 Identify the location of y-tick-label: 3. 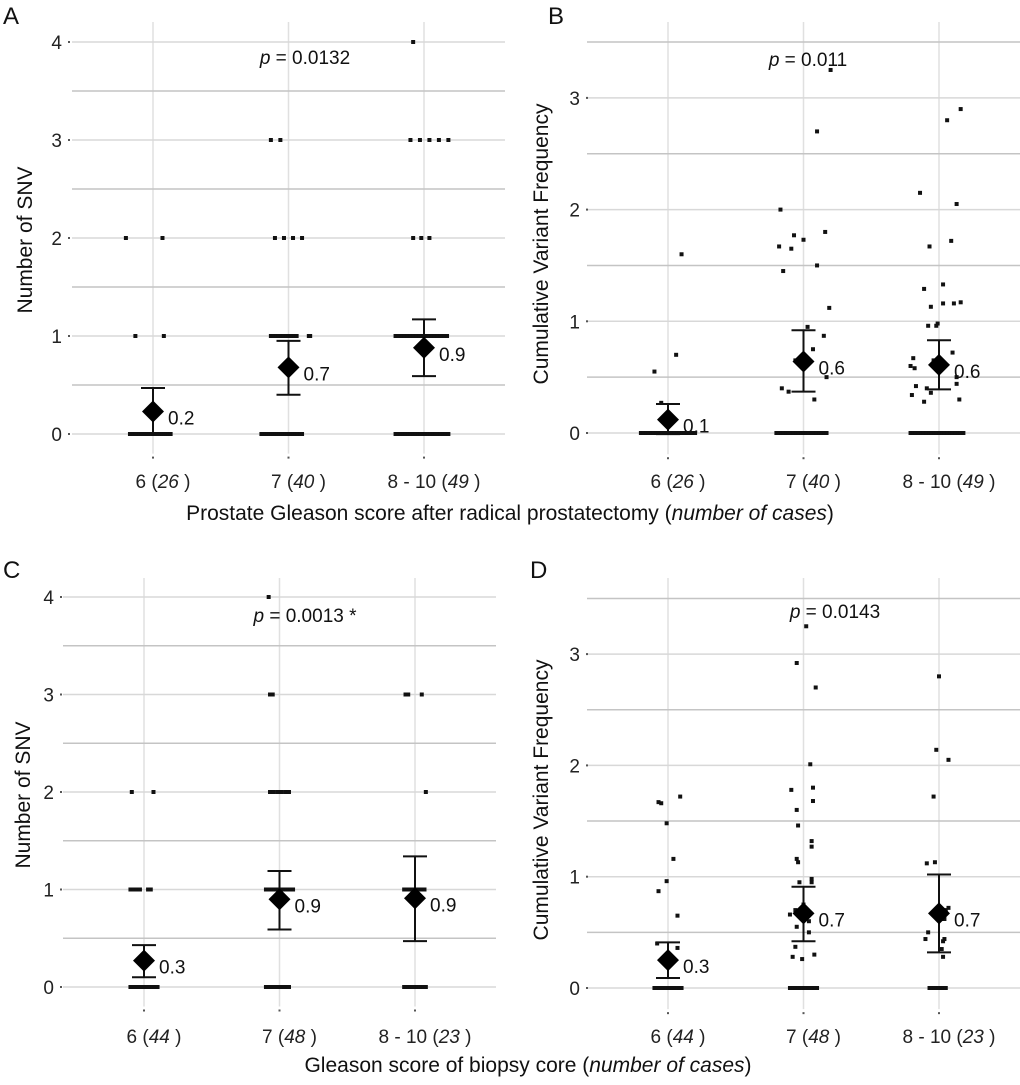
(56, 141).